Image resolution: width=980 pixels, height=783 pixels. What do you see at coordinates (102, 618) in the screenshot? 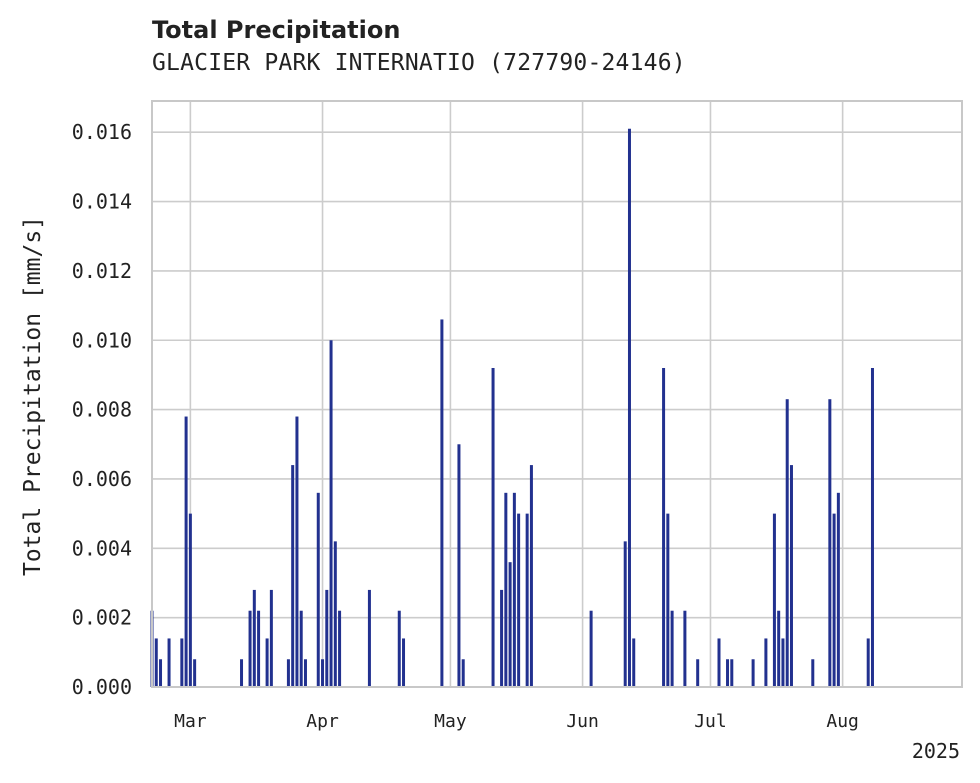
I see `y-tick-label: 0.002` at bounding box center [102, 618].